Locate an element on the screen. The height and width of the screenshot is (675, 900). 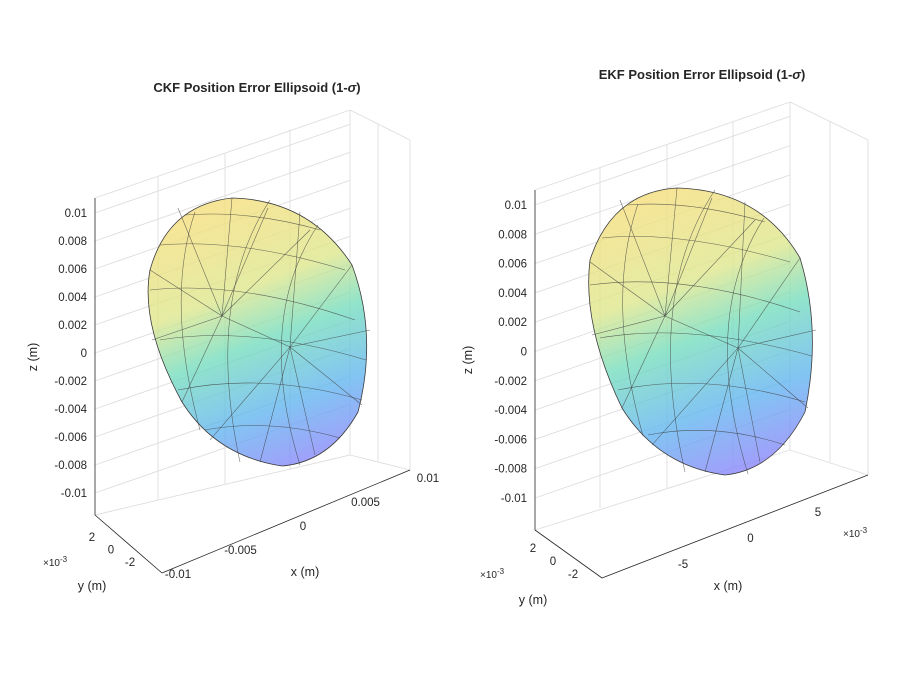
x-tick-label: 0.005 is located at coordinates (365, 503).